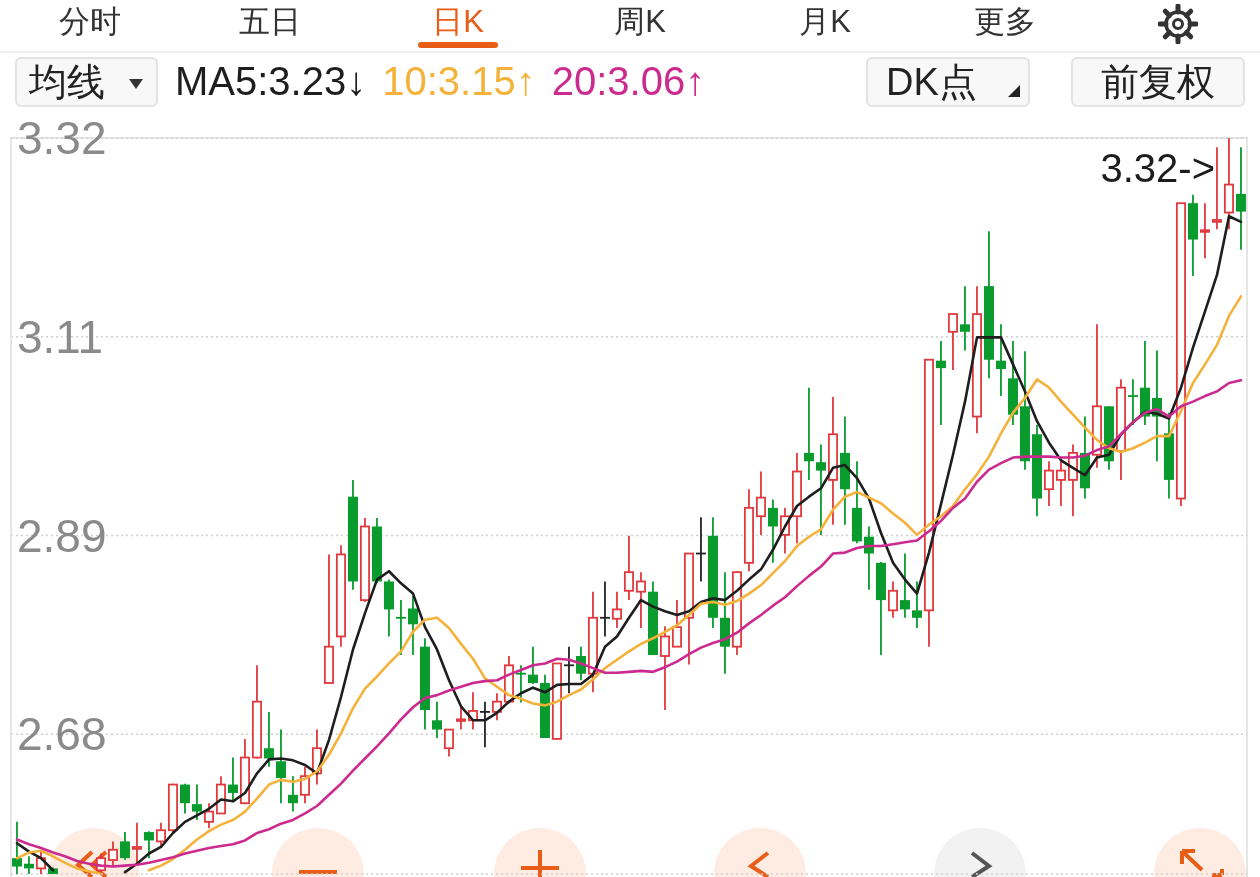 The height and width of the screenshot is (877, 1260). What do you see at coordinates (90, 22) in the screenshot?
I see `text: 分时` at bounding box center [90, 22].